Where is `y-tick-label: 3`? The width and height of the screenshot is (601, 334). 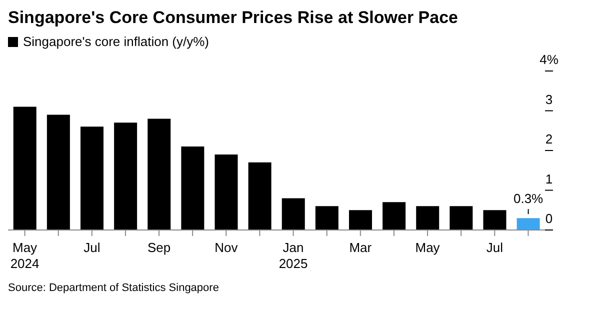 y-tick-label: 3 is located at coordinates (549, 99).